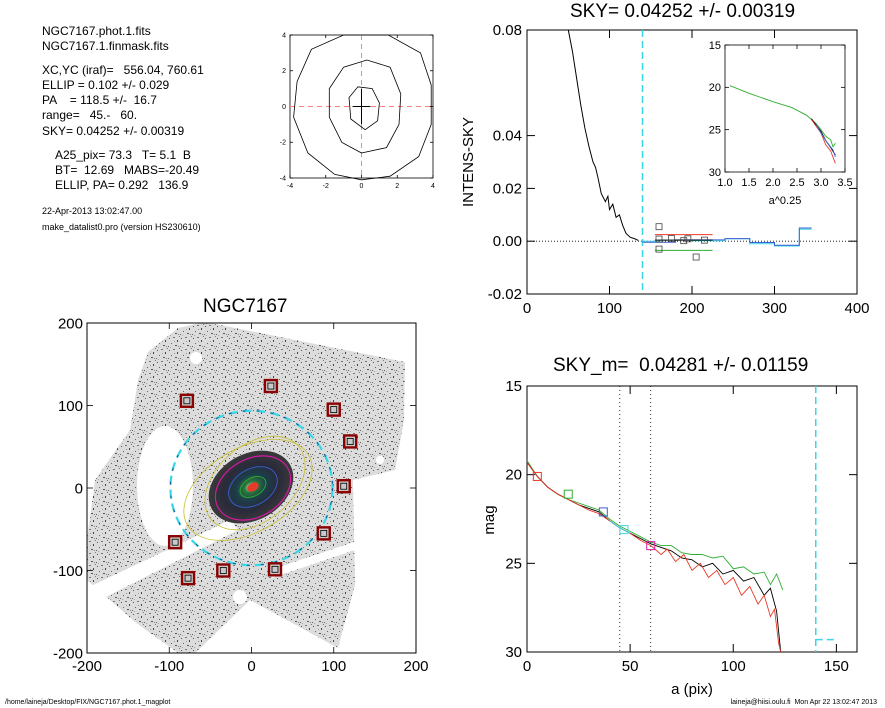 This screenshot has height=708, width=885. I want to click on x-tick-label: 3.5, so click(844, 183).